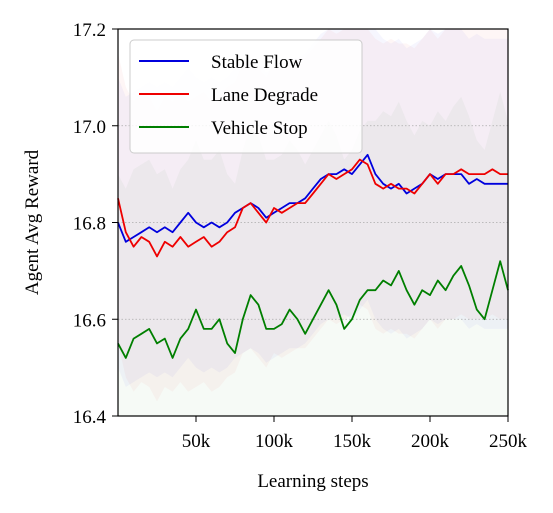 The height and width of the screenshot is (513, 553). I want to click on legend-label-2: Vehicle Stop, so click(259, 128).